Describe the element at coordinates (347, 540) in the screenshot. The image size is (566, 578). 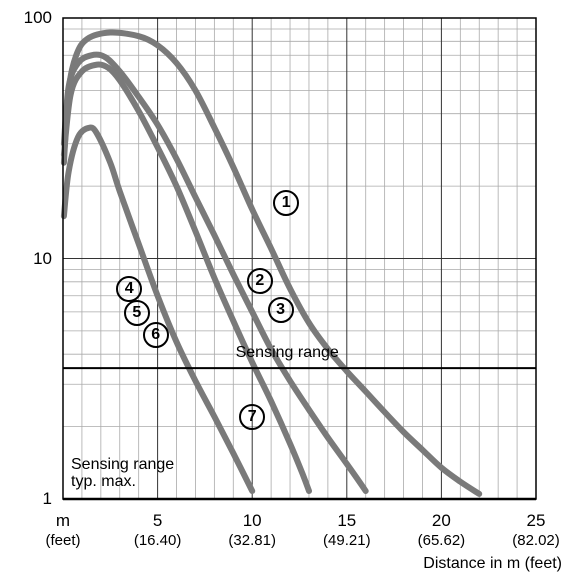
I see `x-tick-sublabel: (49.21)` at that location.